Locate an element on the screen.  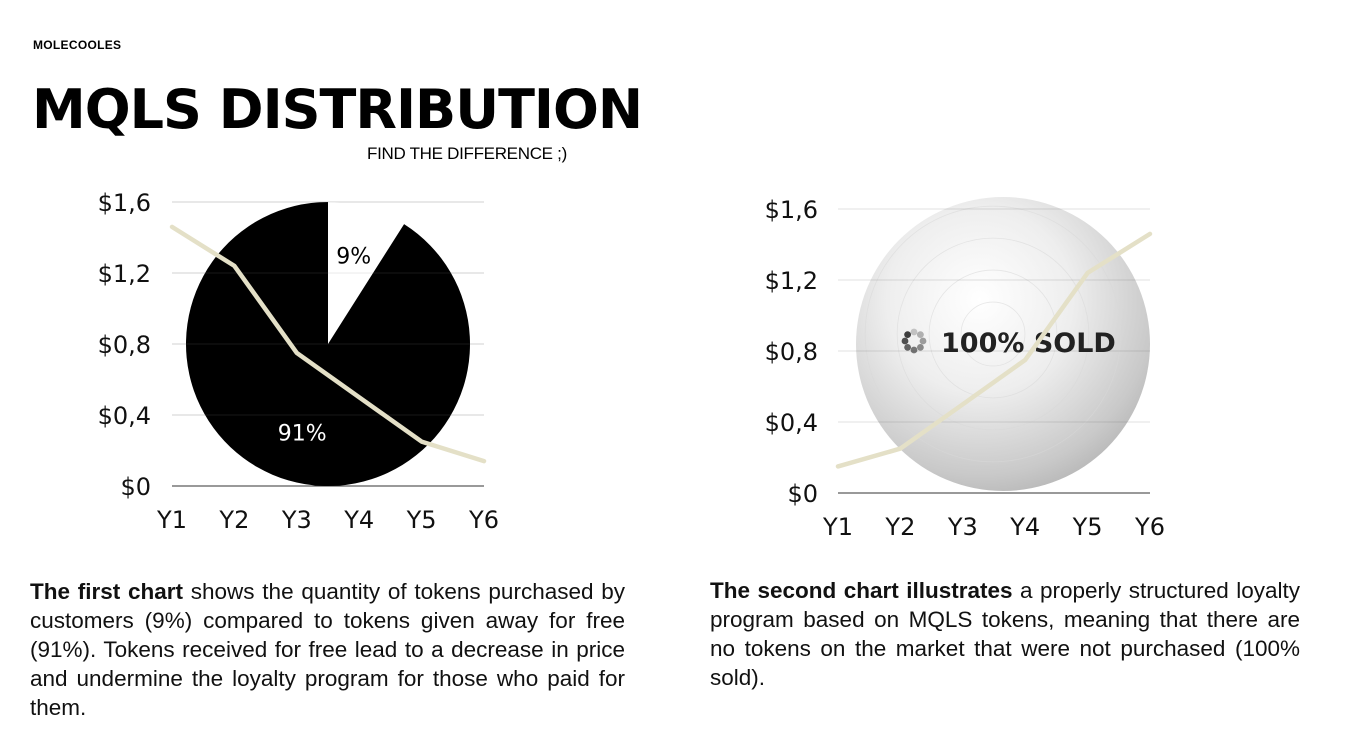
chart1-x-tick-label: Y2 is located at coordinates (233, 520).